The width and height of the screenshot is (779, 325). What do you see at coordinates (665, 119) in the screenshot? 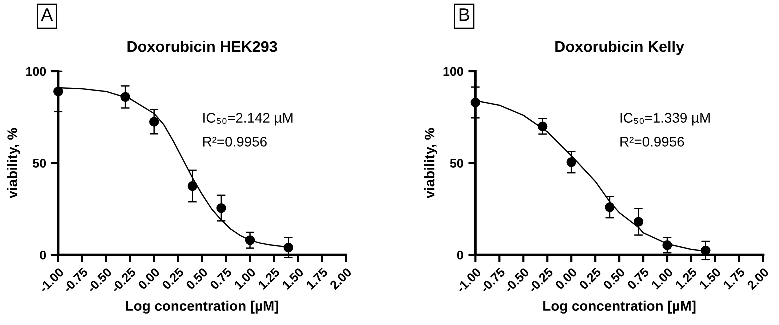
I see `annotation: IC₅₀=1.339 µM` at bounding box center [665, 119].